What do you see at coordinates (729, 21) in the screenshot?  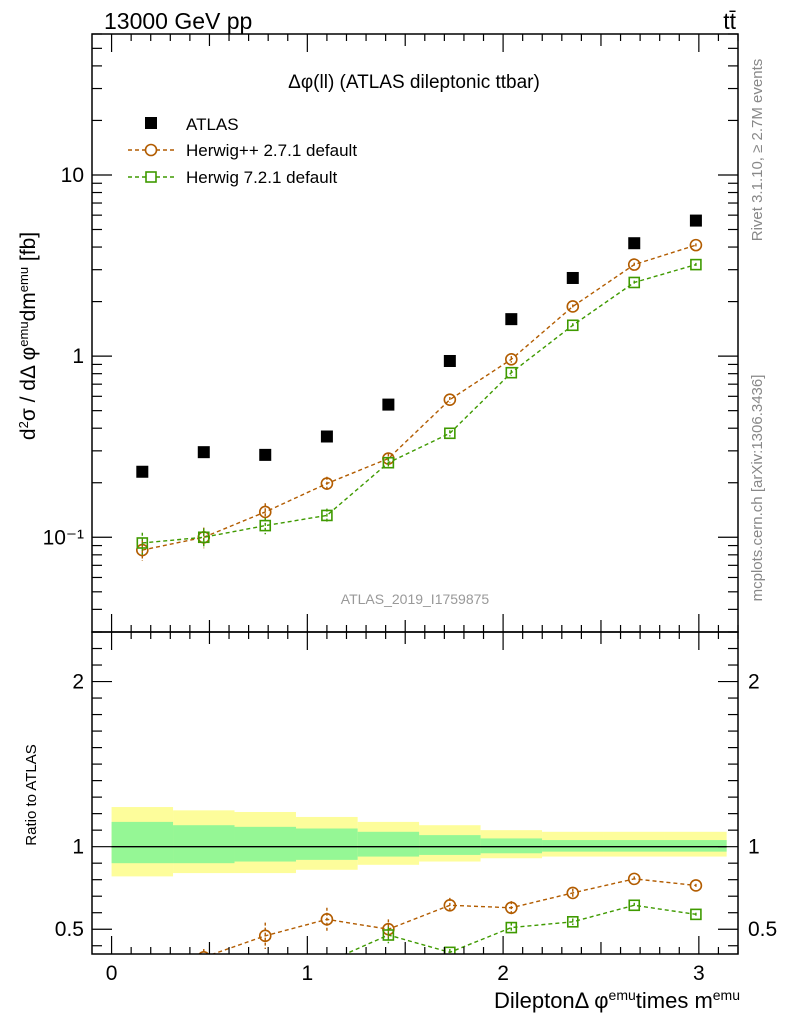 I see `header-right-label: tt̄` at bounding box center [729, 21].